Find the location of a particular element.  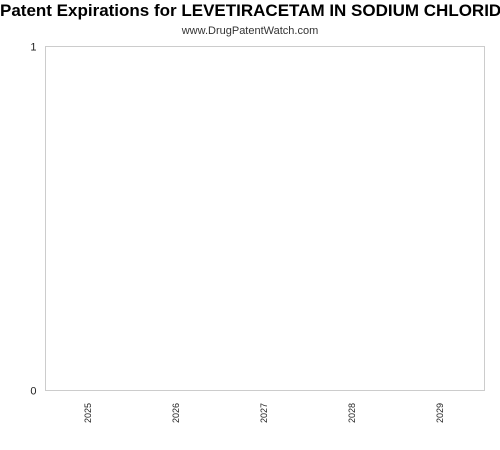

x-axis: 2025 2026 2027 2028 2029 is located at coordinates (264, 413).